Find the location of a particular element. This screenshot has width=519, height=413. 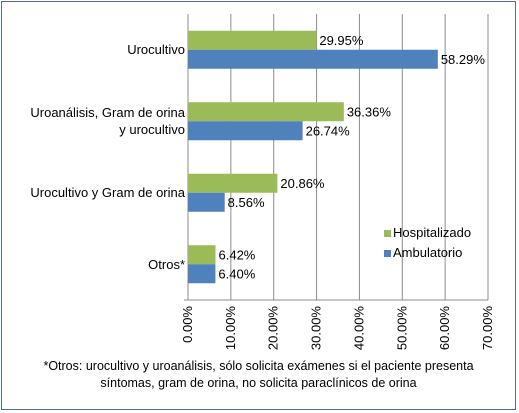

x-tick-label-20: 20.00% is located at coordinates (273, 328).